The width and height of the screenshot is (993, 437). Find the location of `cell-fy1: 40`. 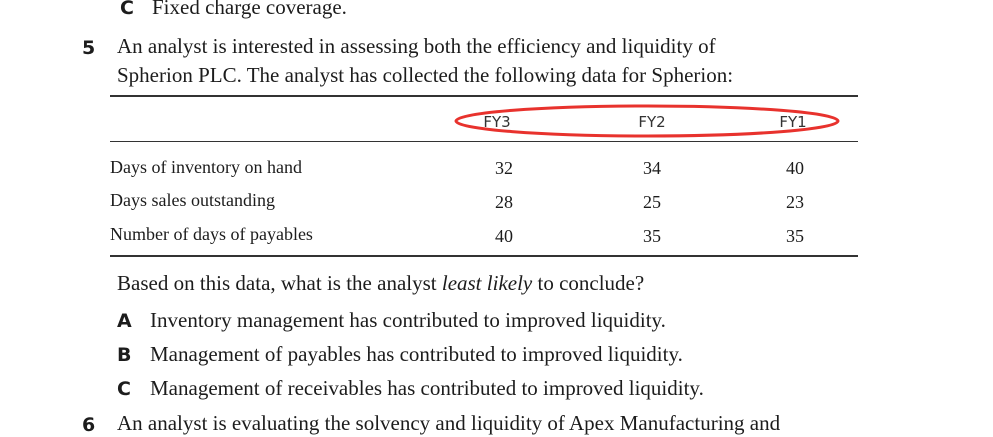

cell-fy1: 40 is located at coordinates (795, 168).